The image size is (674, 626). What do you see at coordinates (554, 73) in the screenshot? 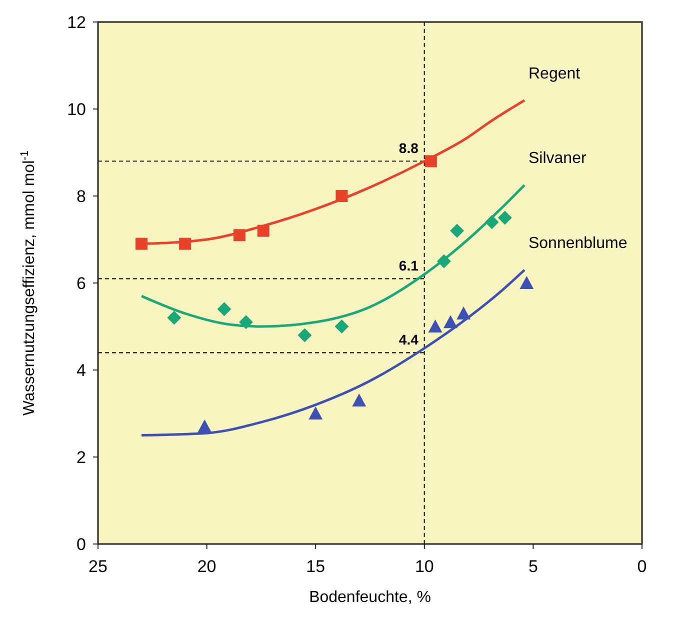
I see `series-label: Regent` at bounding box center [554, 73].